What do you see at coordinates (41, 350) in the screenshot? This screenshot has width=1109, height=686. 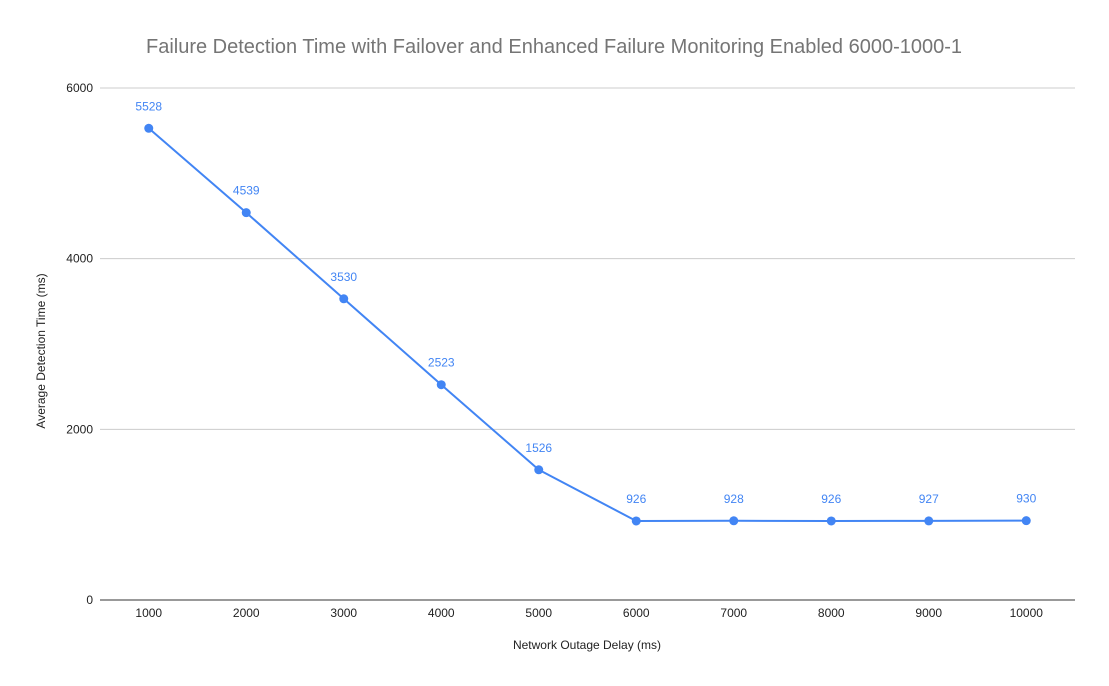 I see `y-axis-title: Average Detection Time (ms)` at bounding box center [41, 350].